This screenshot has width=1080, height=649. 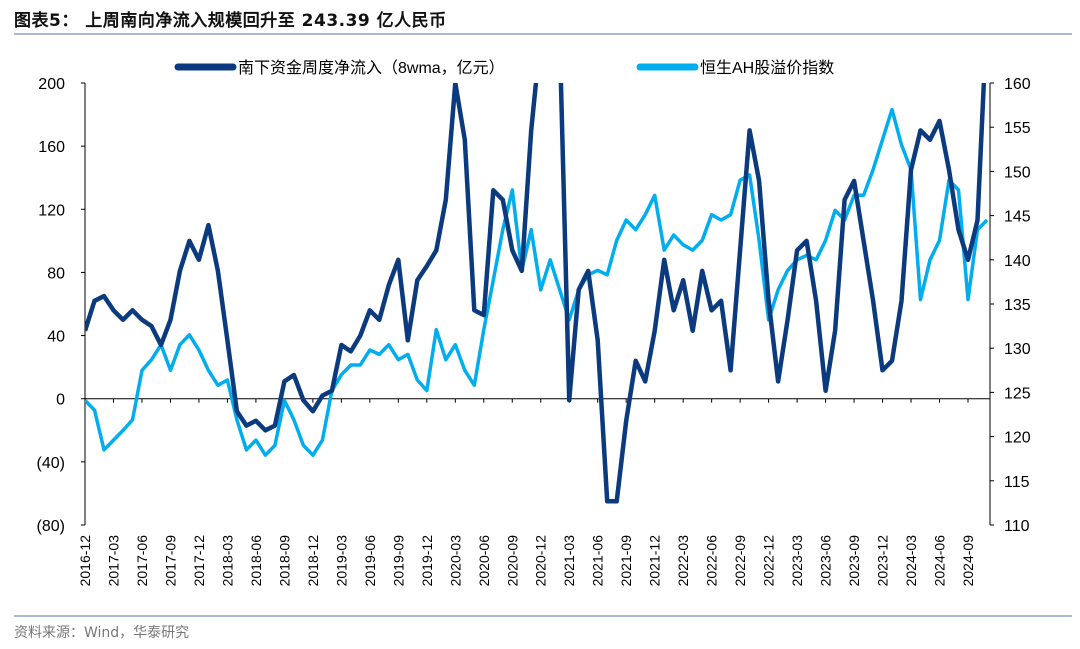 What do you see at coordinates (51, 526) in the screenshot?
I see `left-tick-label: (80)` at bounding box center [51, 526].